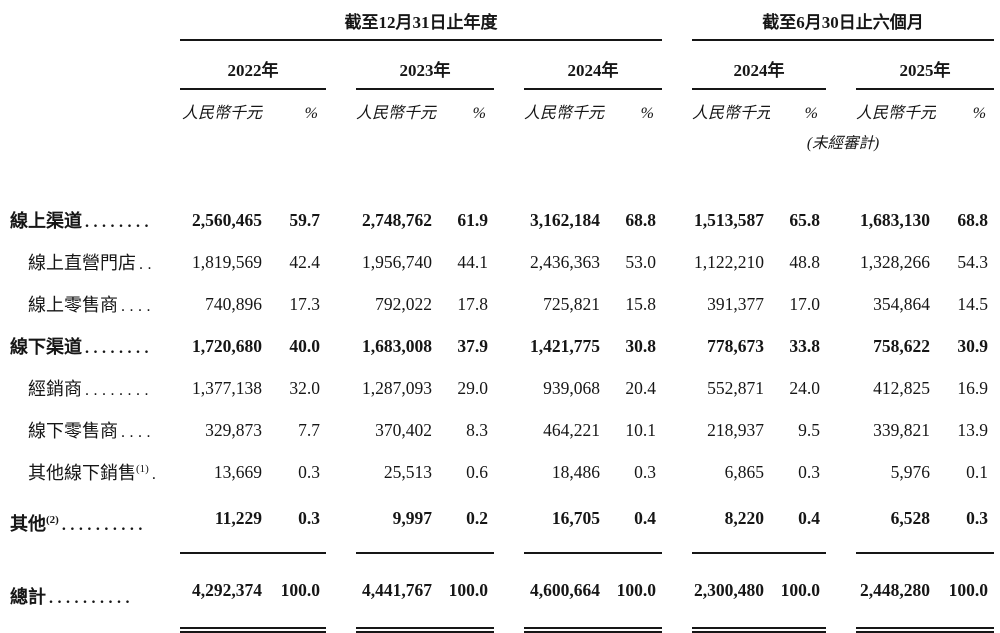 Image resolution: width=1000 pixels, height=633 pixels. What do you see at coordinates (973, 303) in the screenshot?
I see `percent-cell: 14.5` at bounding box center [973, 303].